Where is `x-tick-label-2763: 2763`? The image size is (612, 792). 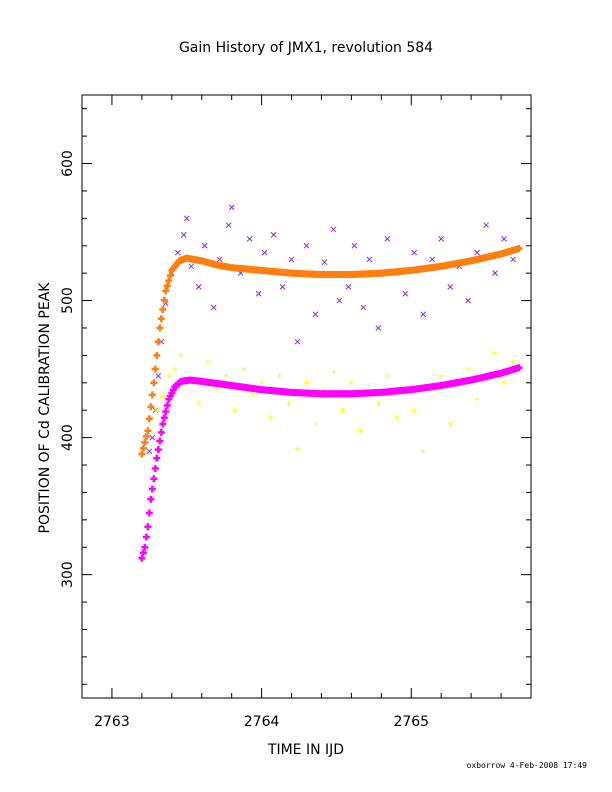 x-tick-label-2763: 2763 is located at coordinates (112, 722).